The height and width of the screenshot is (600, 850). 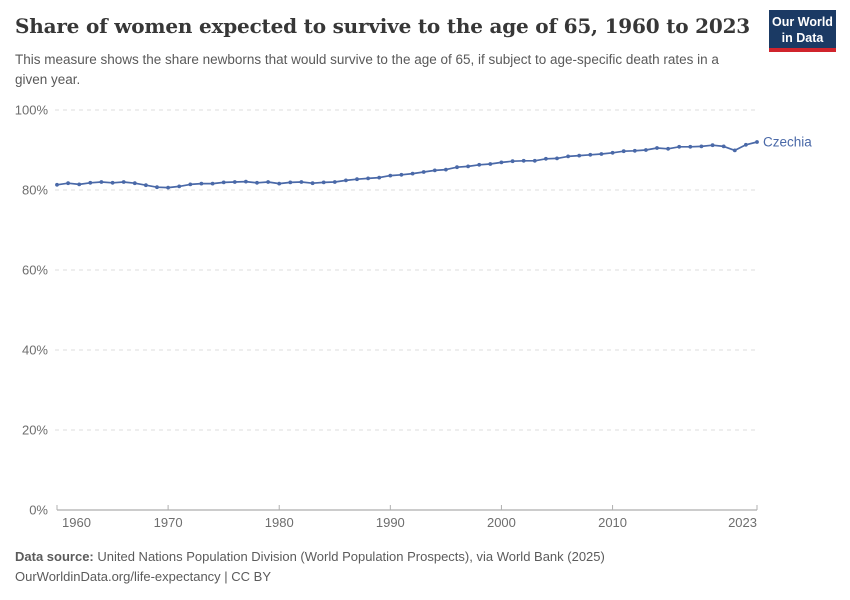 What do you see at coordinates (168, 522) in the screenshot?
I see `x-axis-tick-label: 1970` at bounding box center [168, 522].